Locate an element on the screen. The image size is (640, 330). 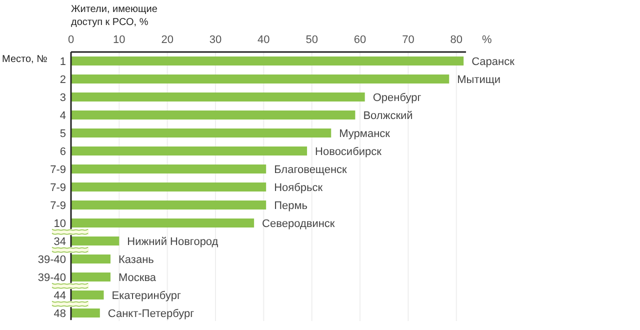
y-tick-label: 1 is located at coordinates (63, 62).